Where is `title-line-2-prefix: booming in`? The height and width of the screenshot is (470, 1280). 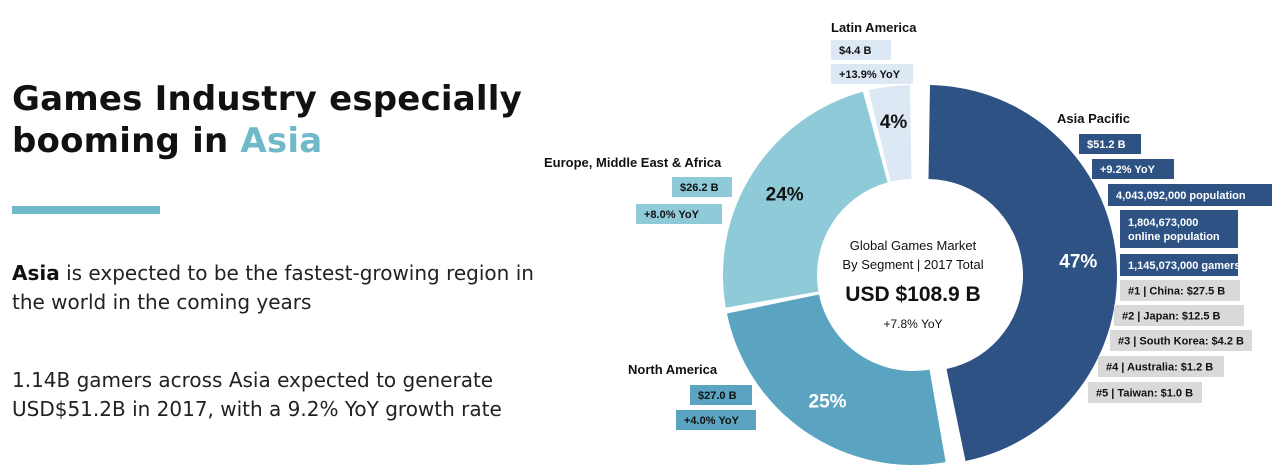
title-line-2-prefix: booming in is located at coordinates (126, 141).